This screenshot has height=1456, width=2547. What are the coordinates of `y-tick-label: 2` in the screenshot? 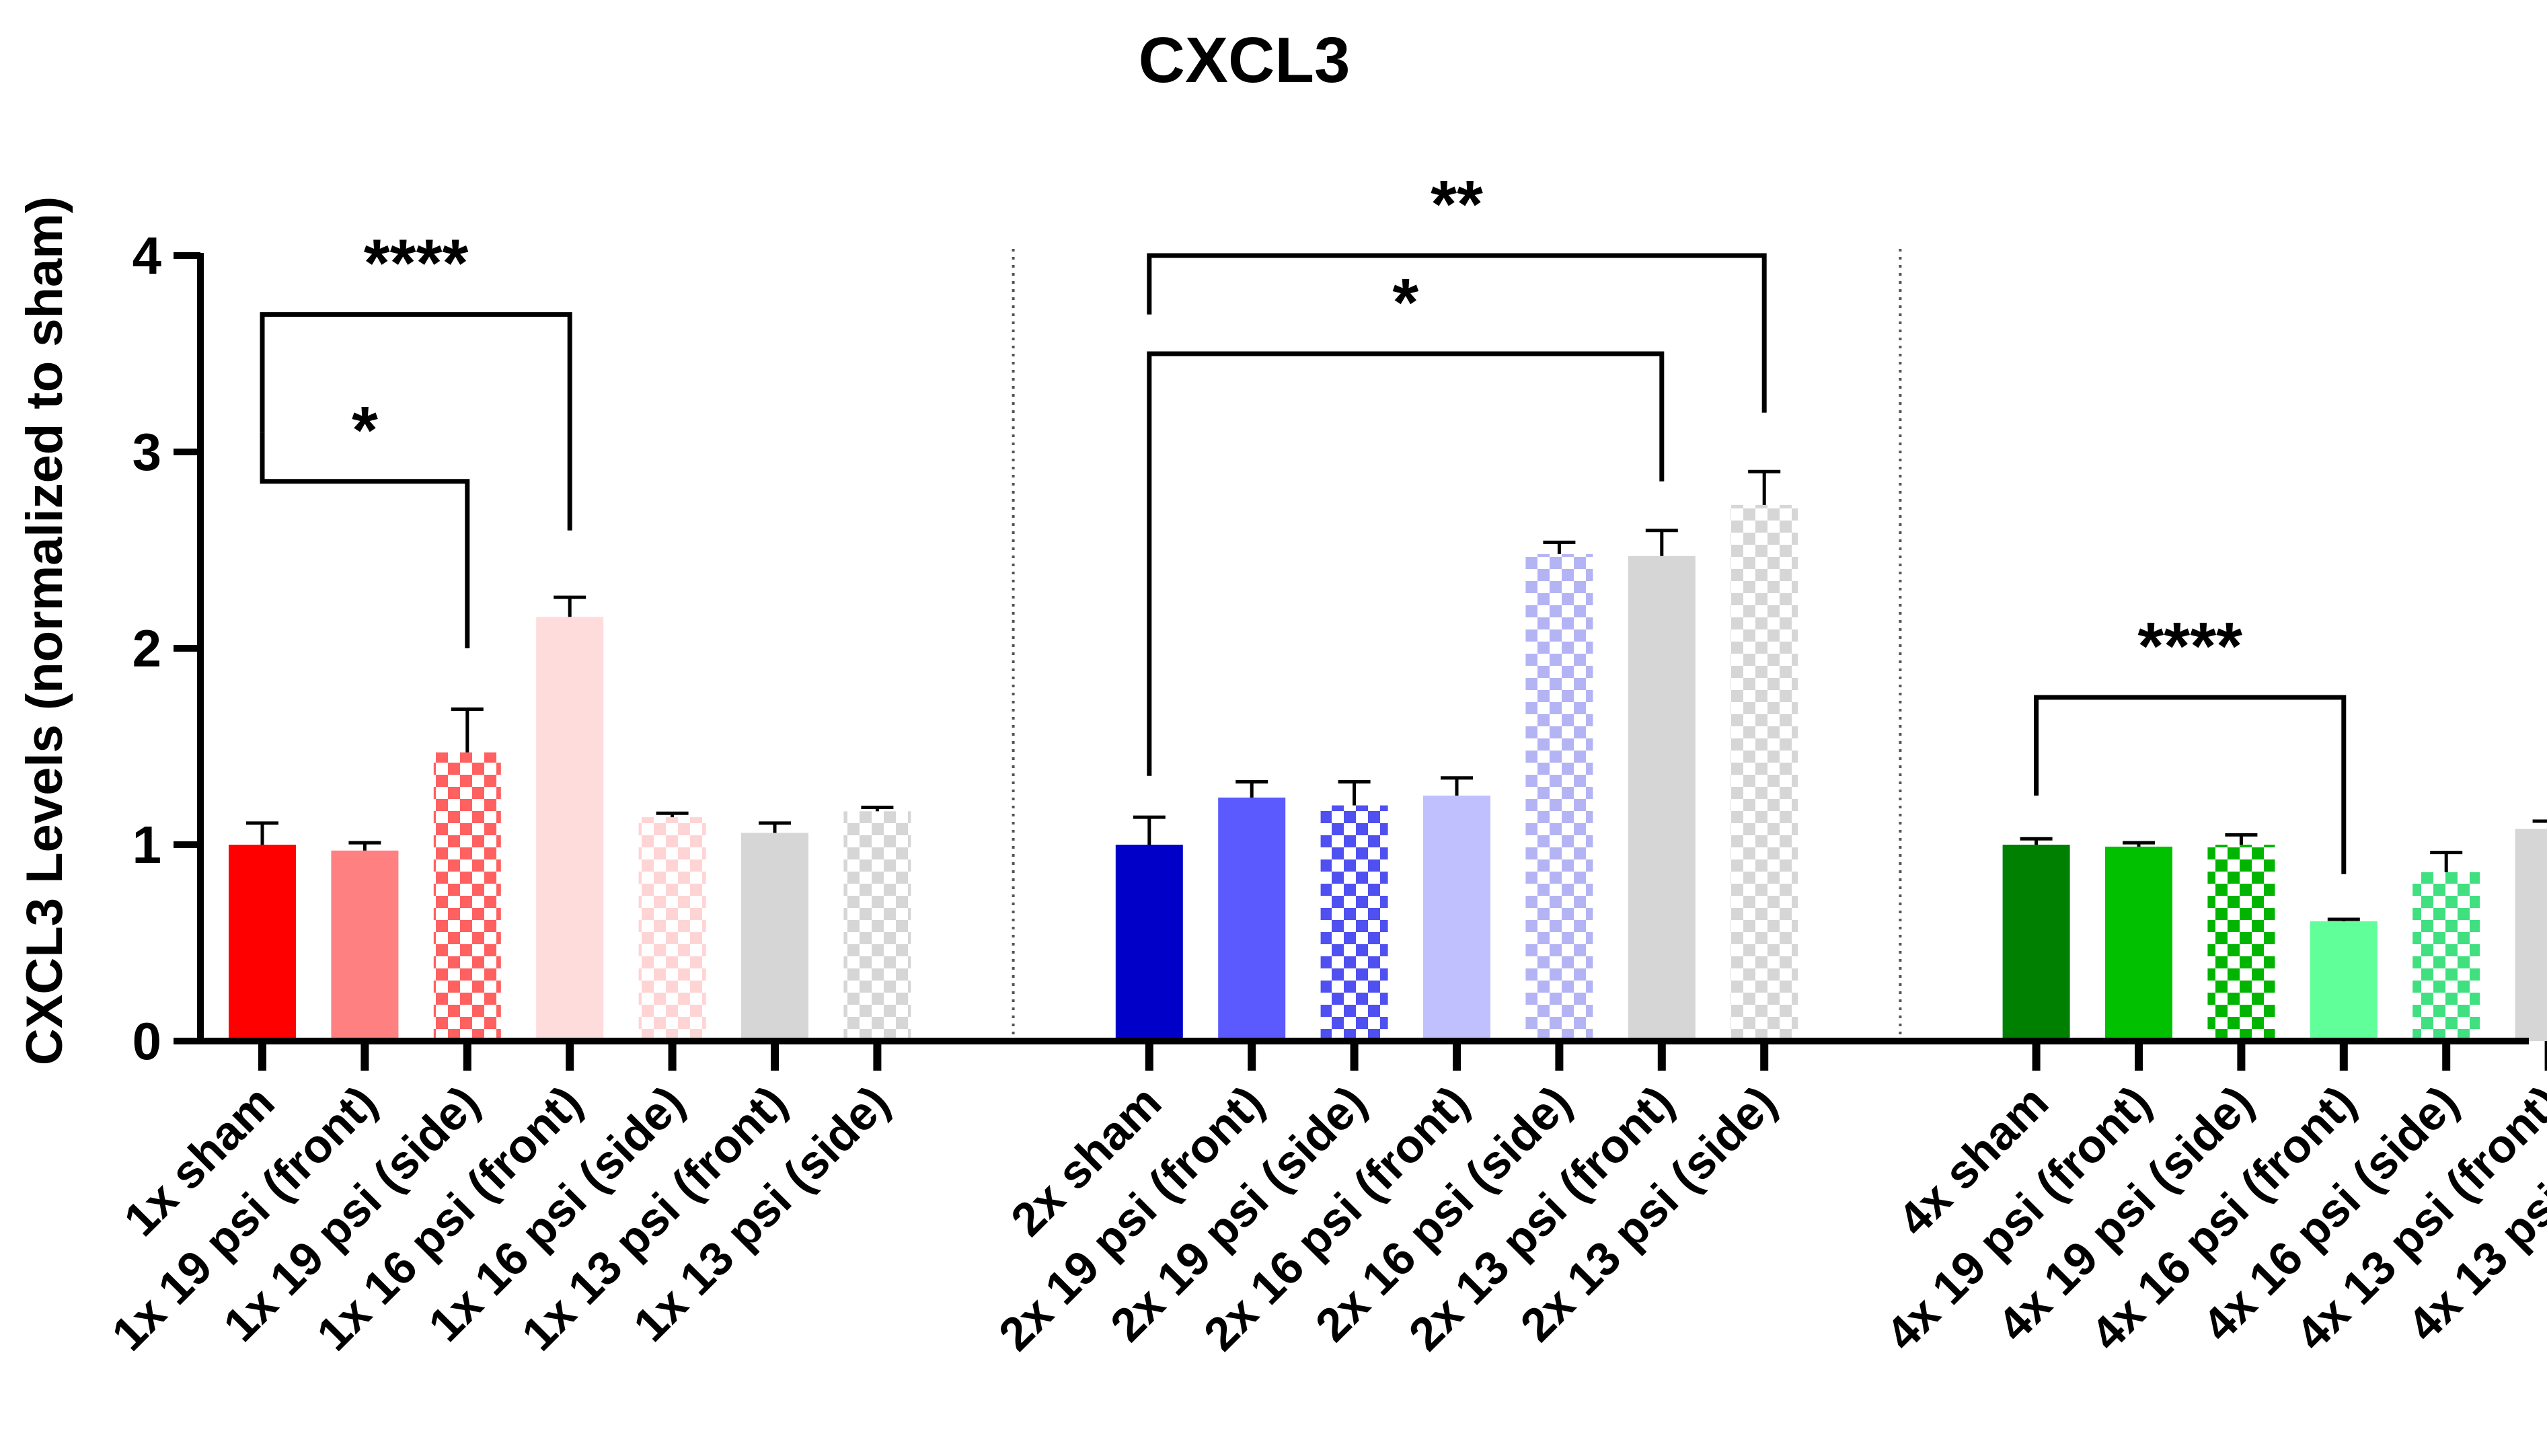 It's located at (146, 648).